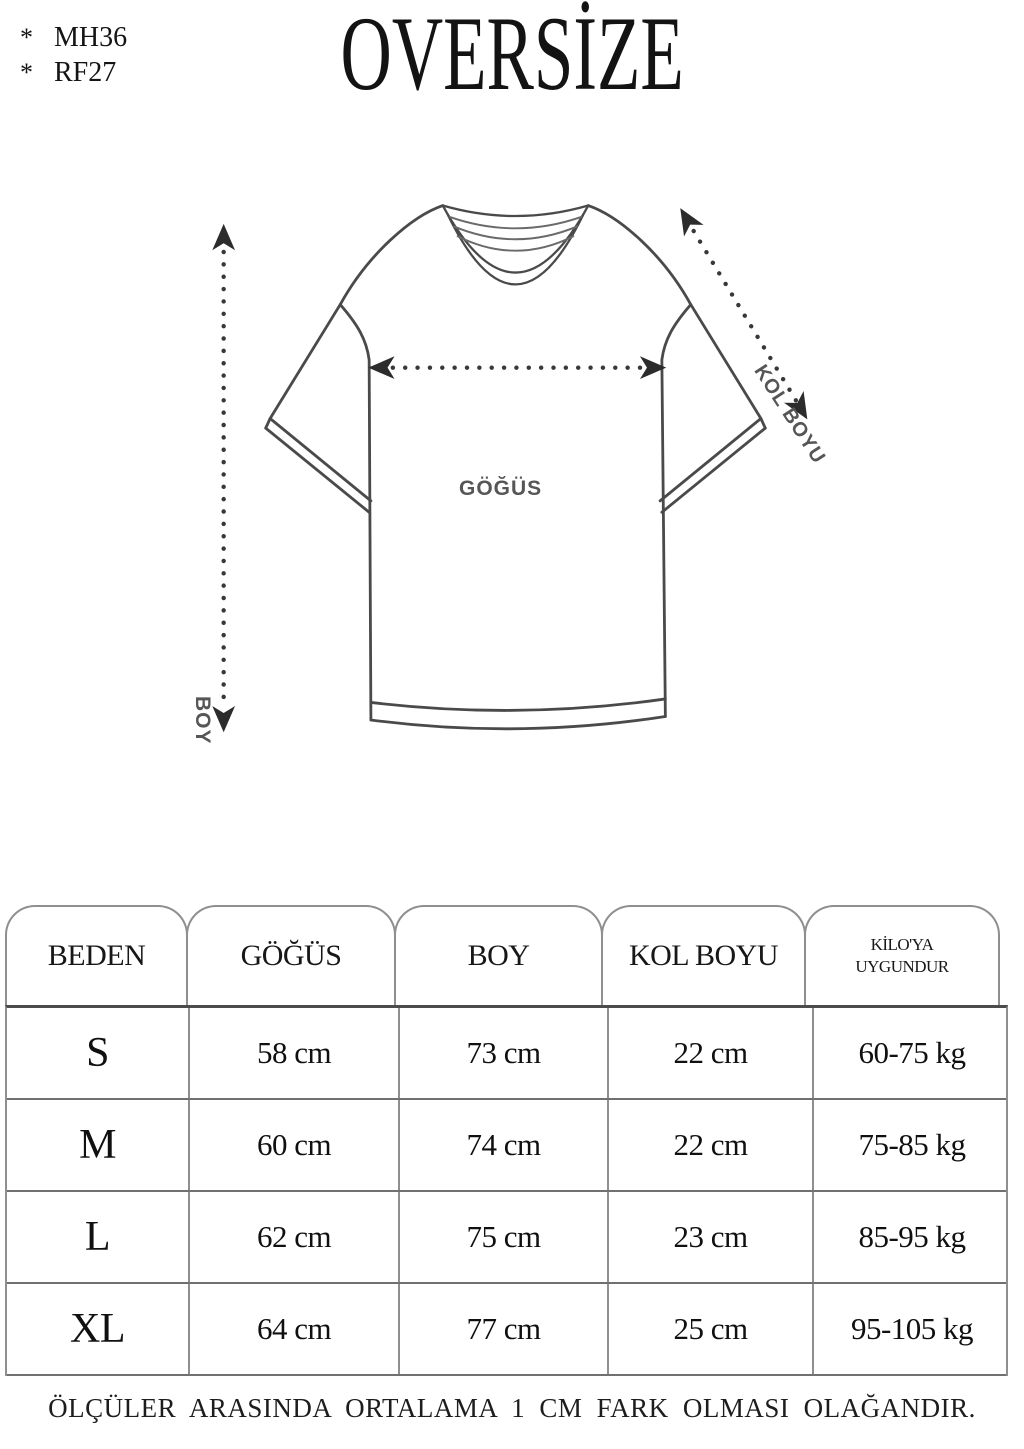 The height and width of the screenshot is (1449, 1024). What do you see at coordinates (295, 1145) in the screenshot?
I see `cell-chest: 60 cm` at bounding box center [295, 1145].